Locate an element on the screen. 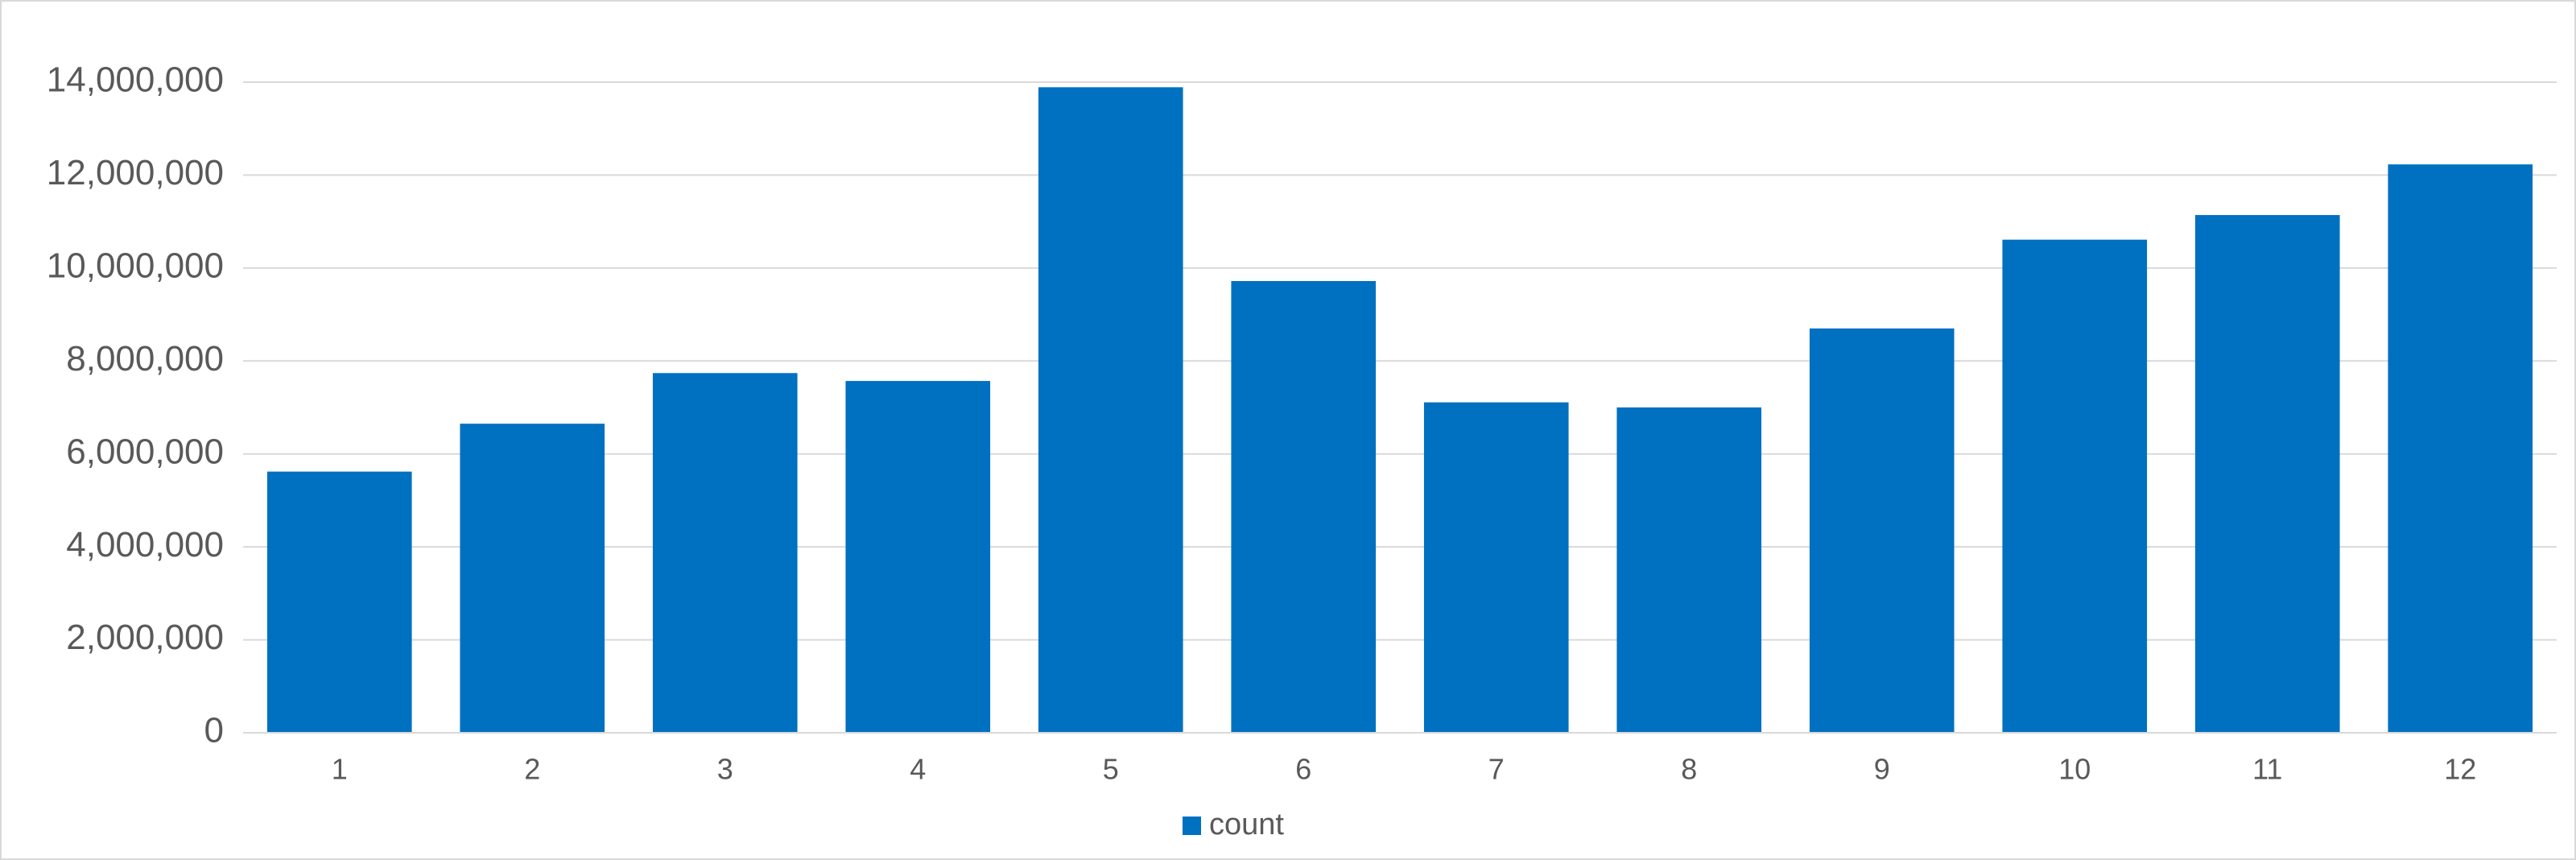 The width and height of the screenshot is (2576, 860). y-tick-label: 8,000,000 is located at coordinates (145, 358).